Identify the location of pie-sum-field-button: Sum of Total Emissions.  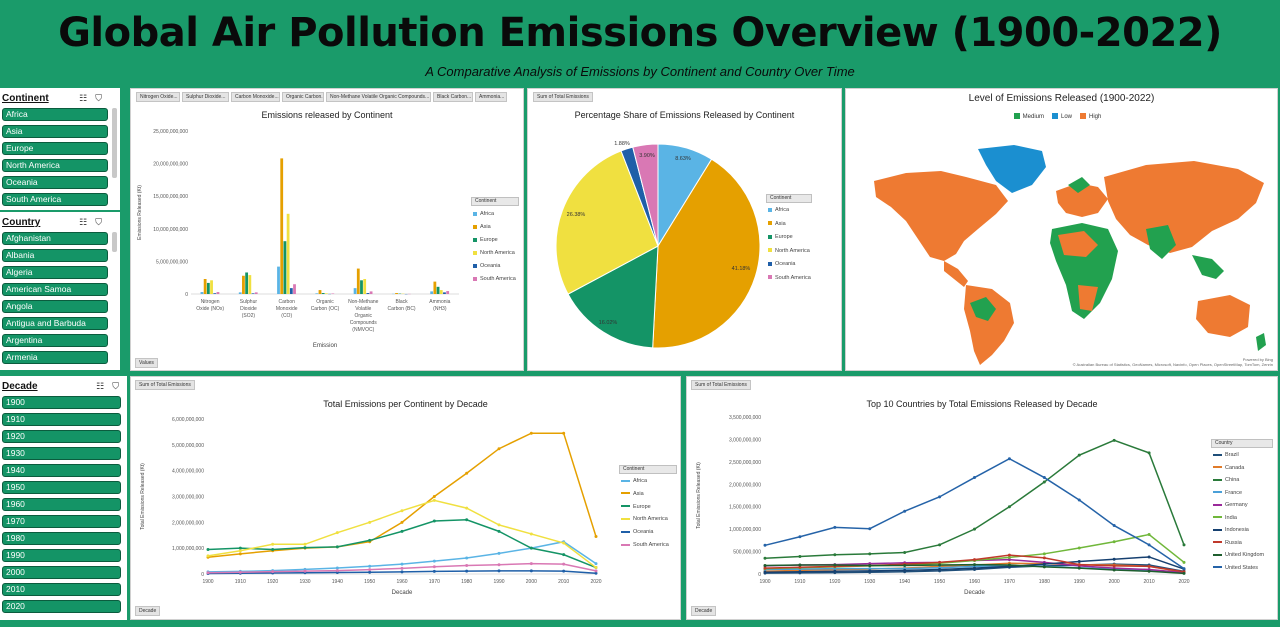
(563, 97).